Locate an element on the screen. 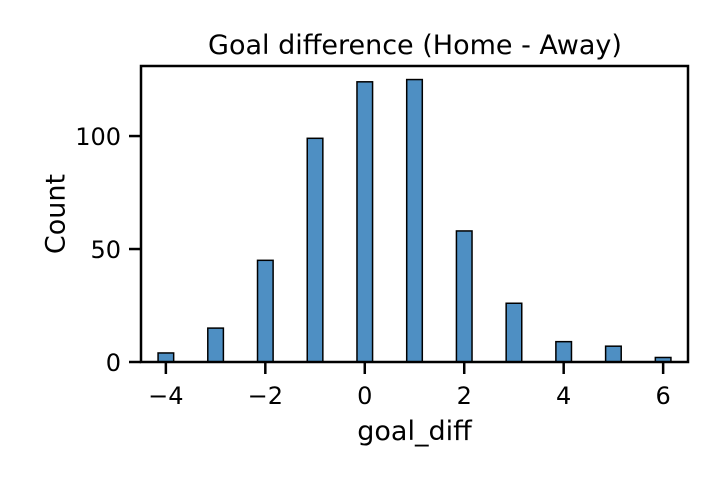 Image resolution: width=720 pixels, height=480 pixels. x-tick-label: 2 is located at coordinates (464, 396).